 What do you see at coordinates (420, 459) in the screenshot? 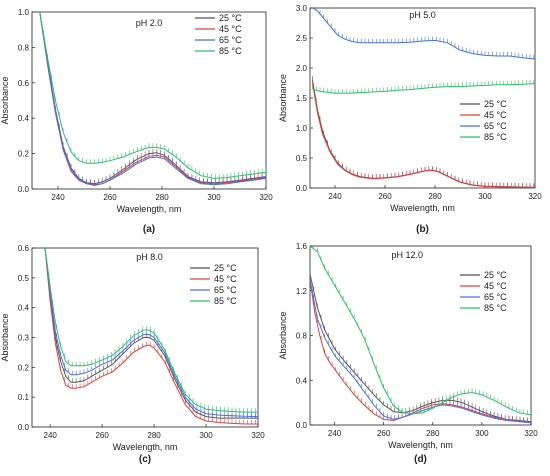
I see `panel-letter: (d)` at bounding box center [420, 459].